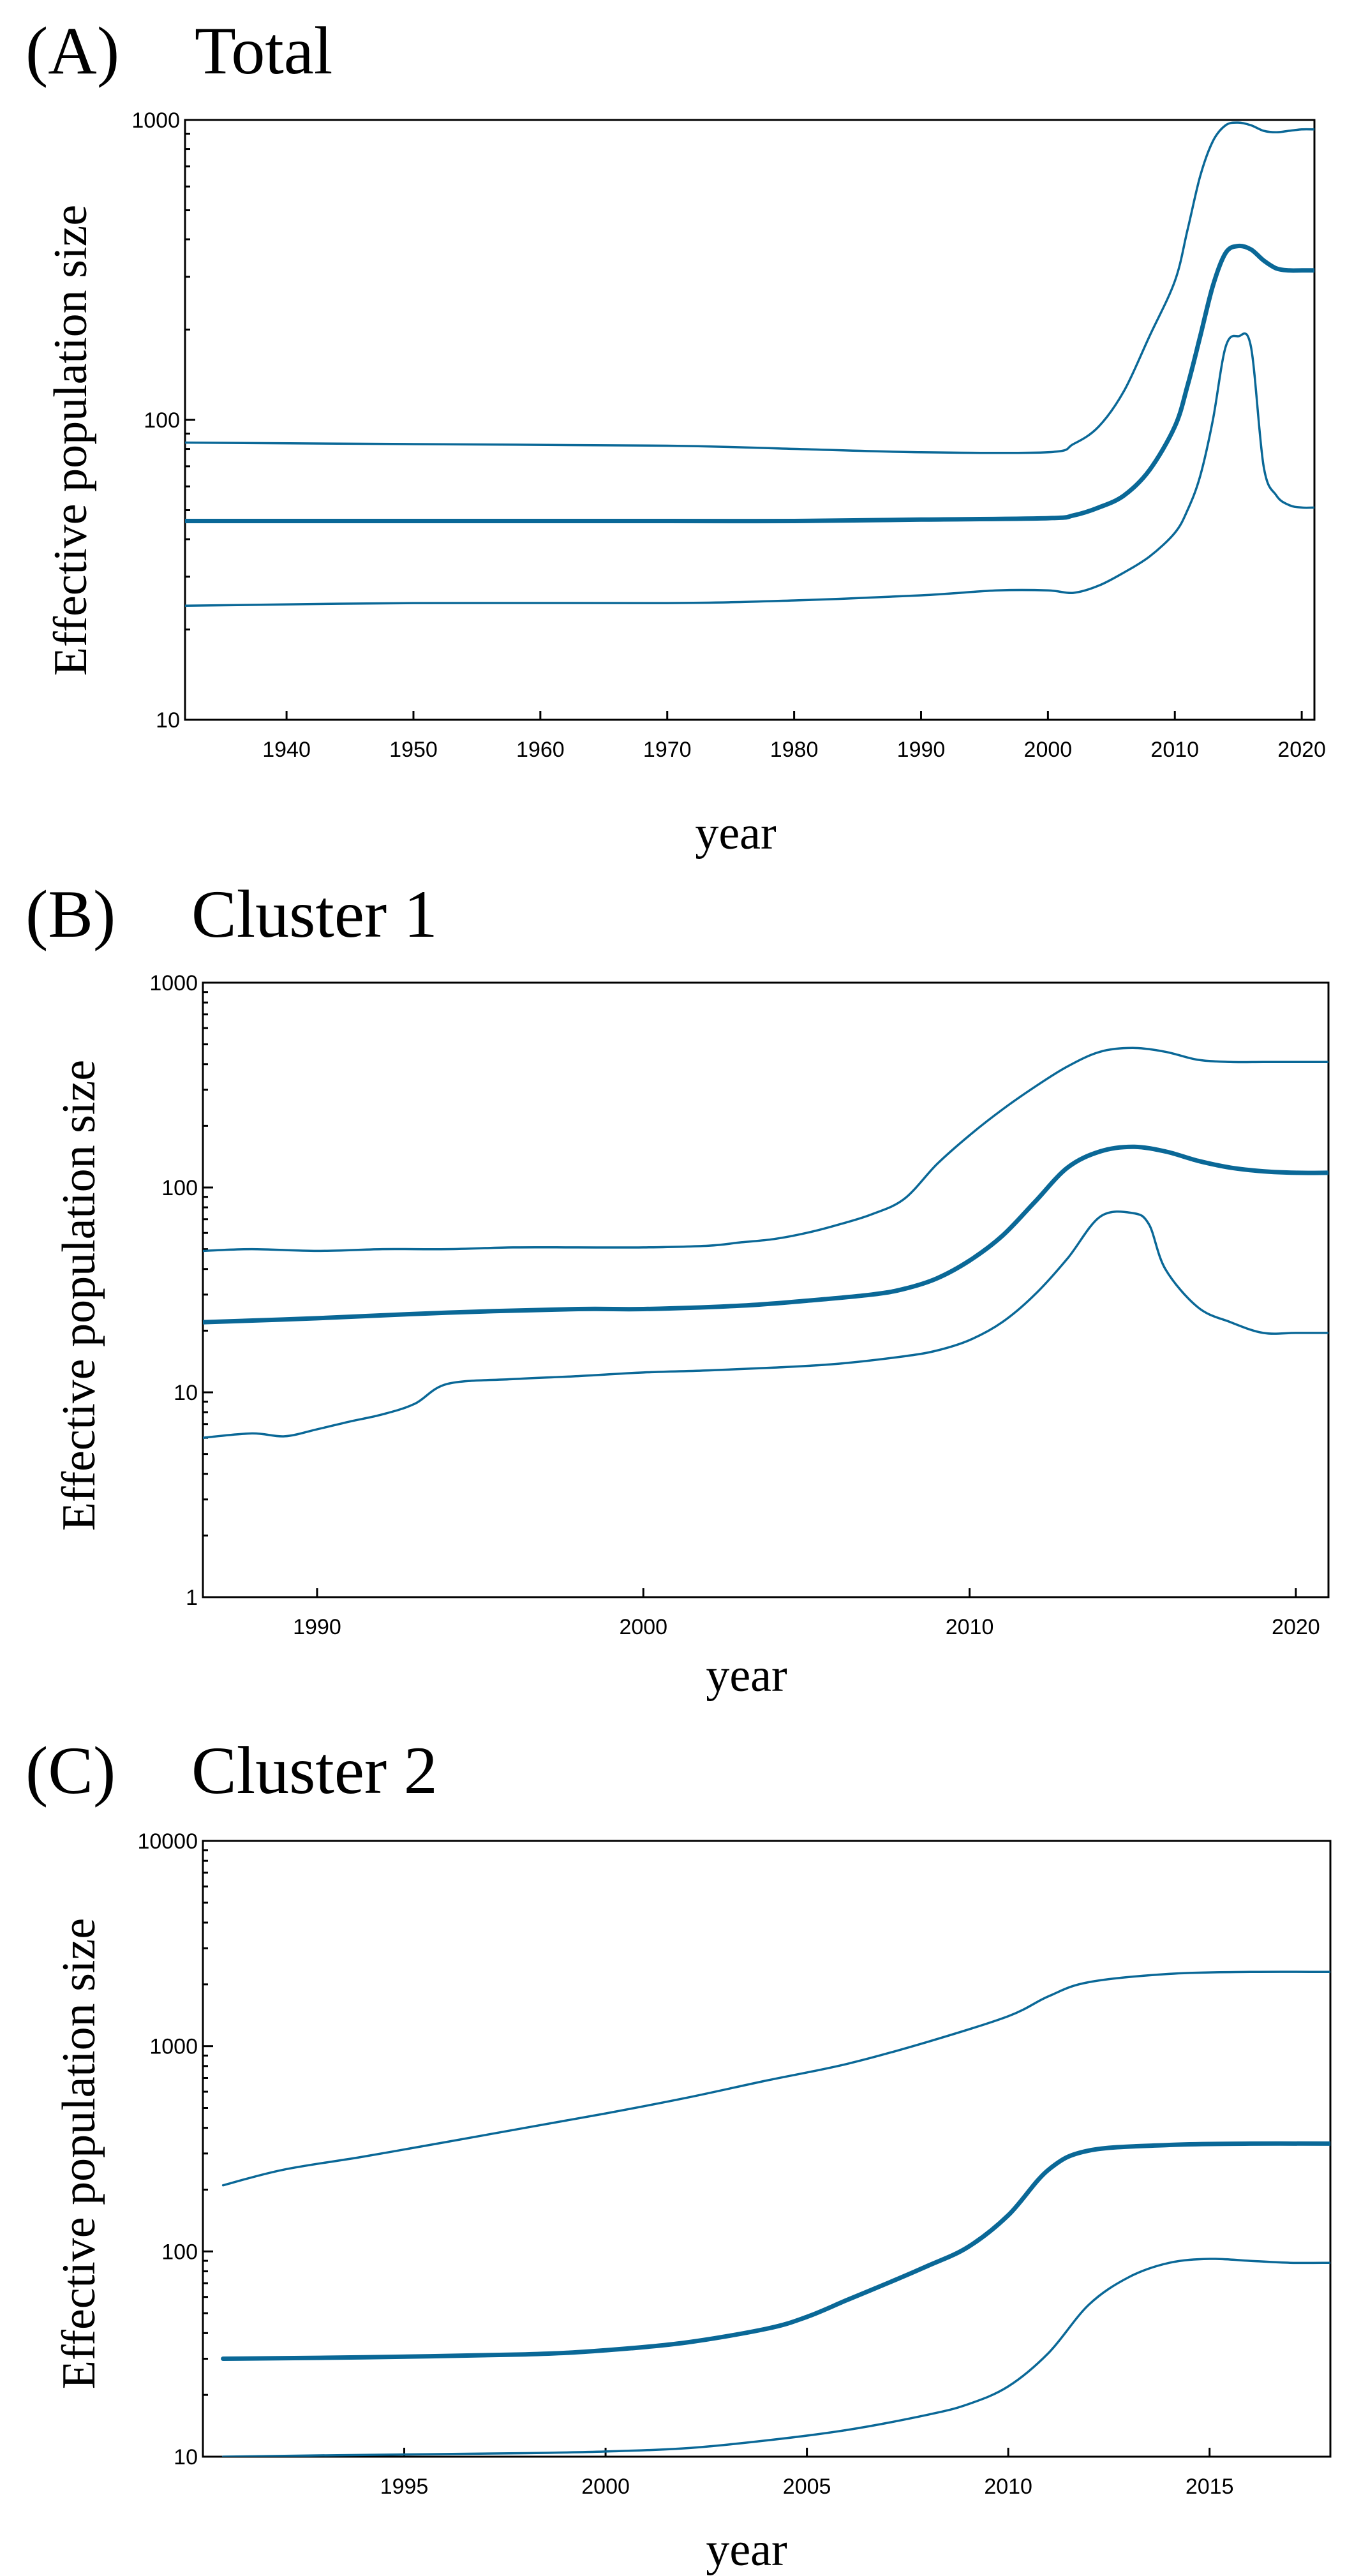  What do you see at coordinates (71, 440) in the screenshot?
I see `panel-a-ylabel: Effective population size` at bounding box center [71, 440].